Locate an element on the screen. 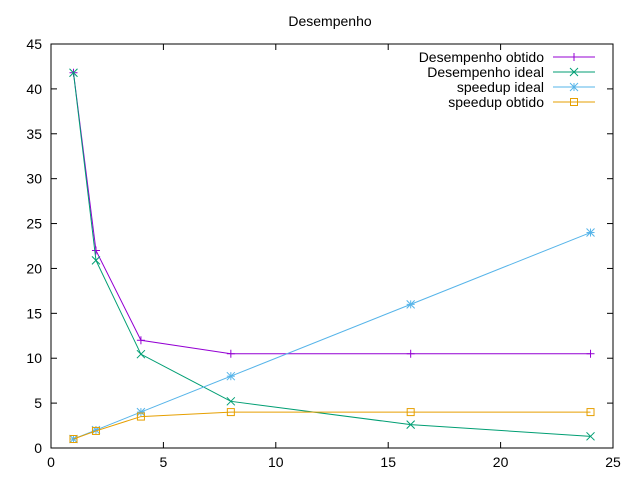 The image size is (640, 480). y-tick-label: 5 is located at coordinates (38, 403).